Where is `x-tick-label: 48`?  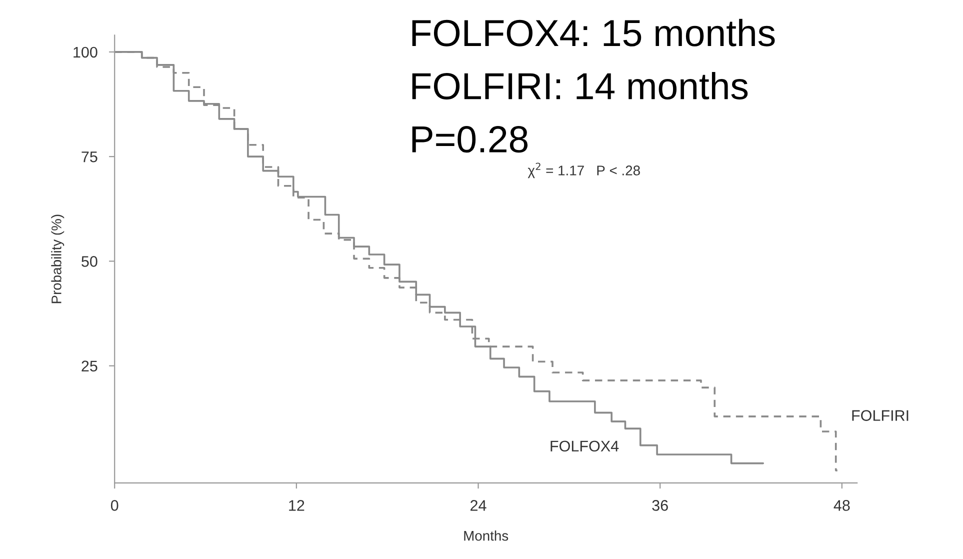
x-tick-label: 48 is located at coordinates (842, 505).